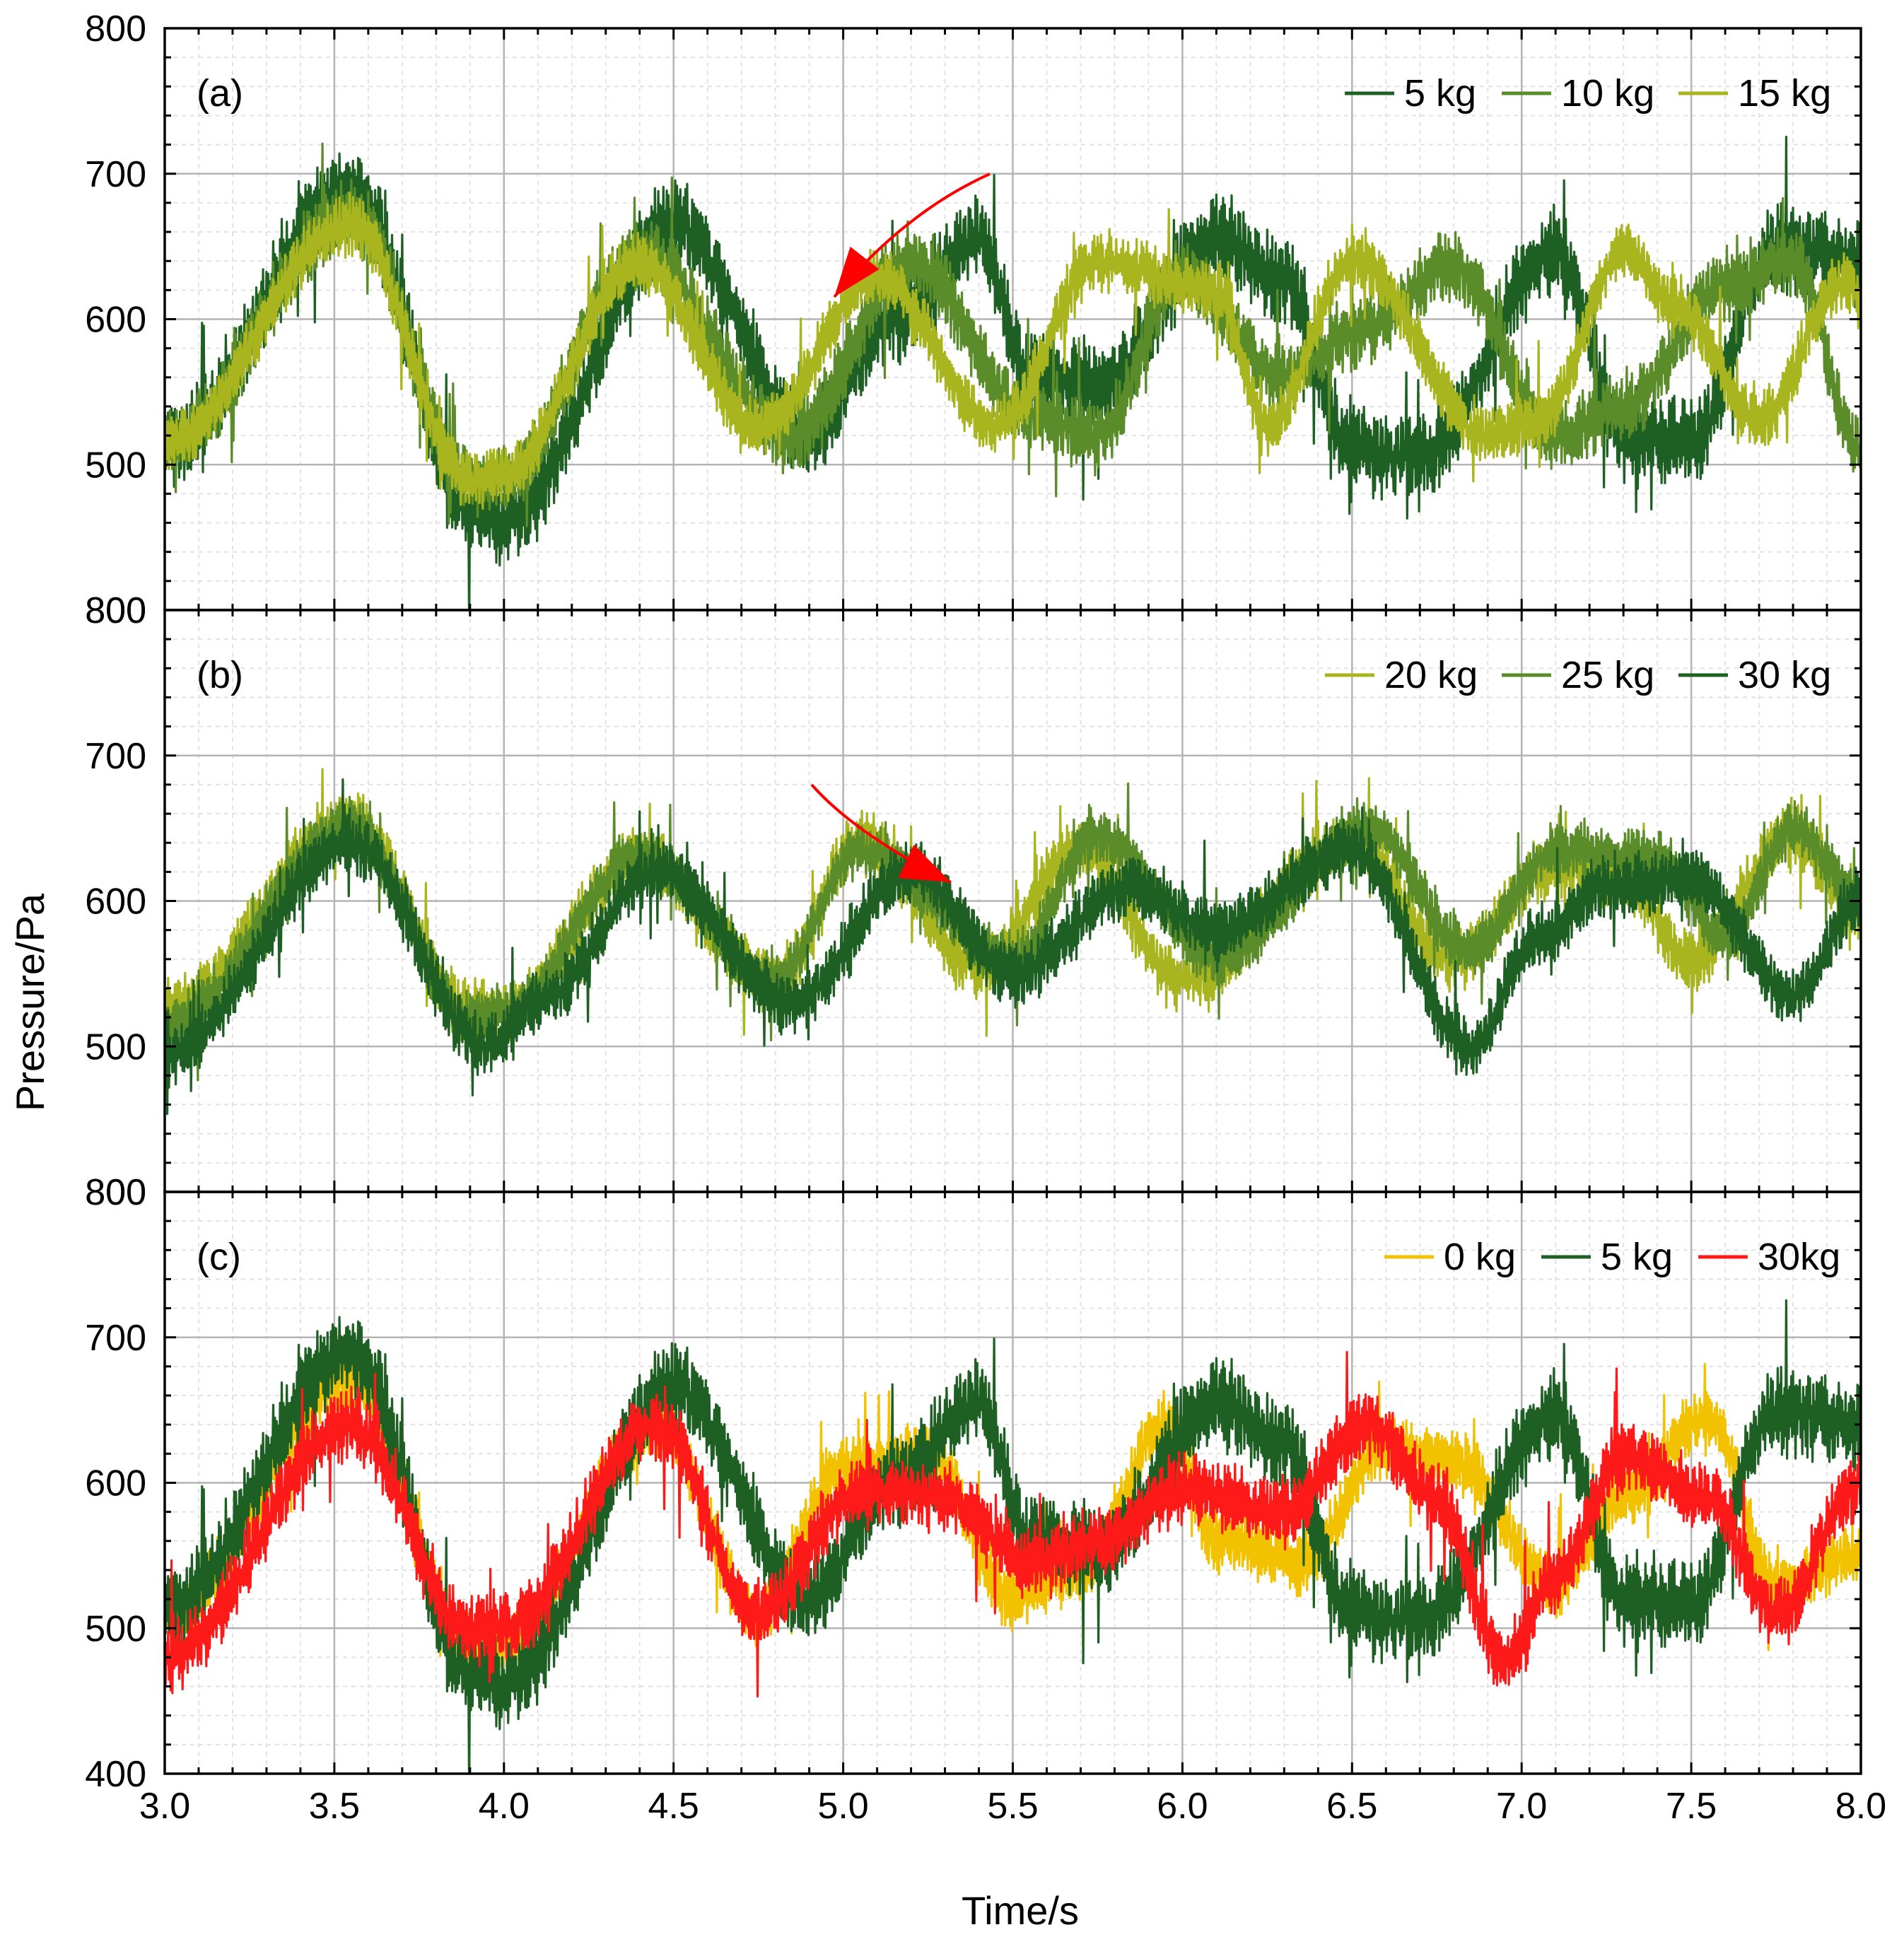 This screenshot has height=1949, width=1904. I want to click on legend: 30kg 5 kg 0 kg, so click(1612, 1257).